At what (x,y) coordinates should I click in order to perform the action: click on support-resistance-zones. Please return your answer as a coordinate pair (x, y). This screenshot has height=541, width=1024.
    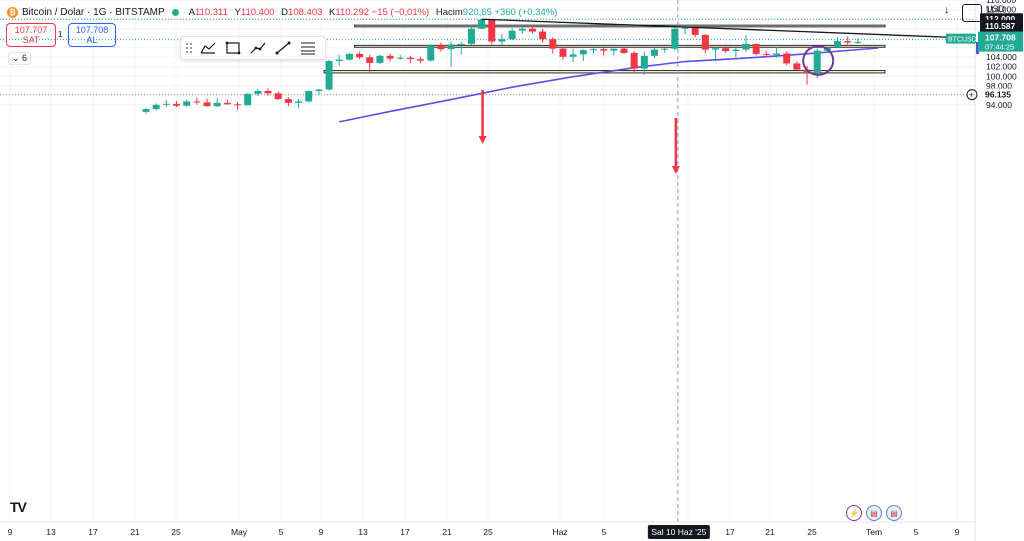
    Looking at the image, I should click on (604, 49).